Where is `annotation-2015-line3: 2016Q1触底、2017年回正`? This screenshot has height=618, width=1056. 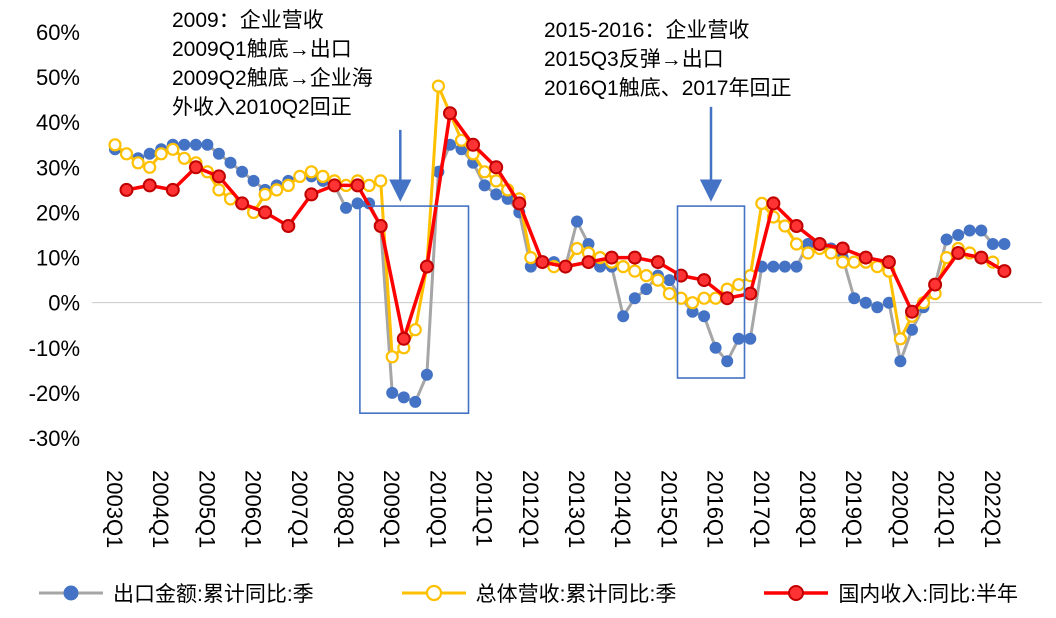
annotation-2015-line3: 2016Q1触底、2017年回正 is located at coordinates (668, 88).